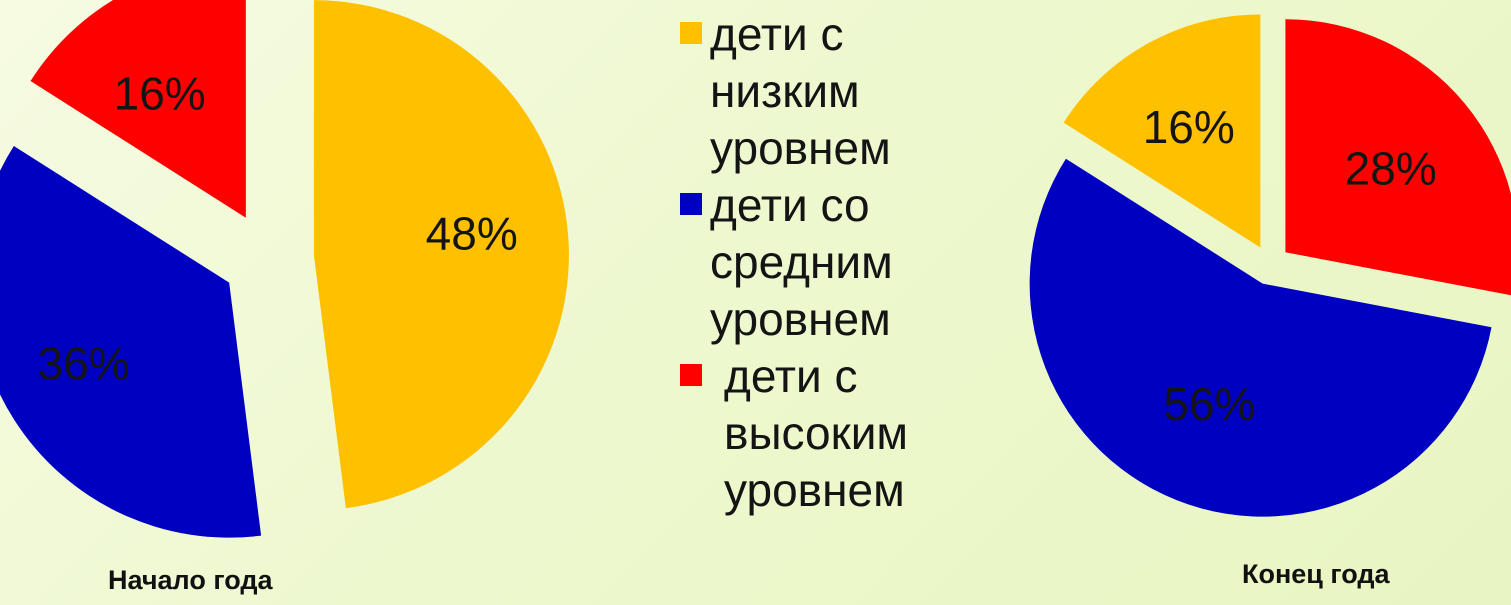 The width and height of the screenshot is (1511, 605). Describe the element at coordinates (691, 204) in the screenshot. I see `legend-swatch-medium-level` at that location.